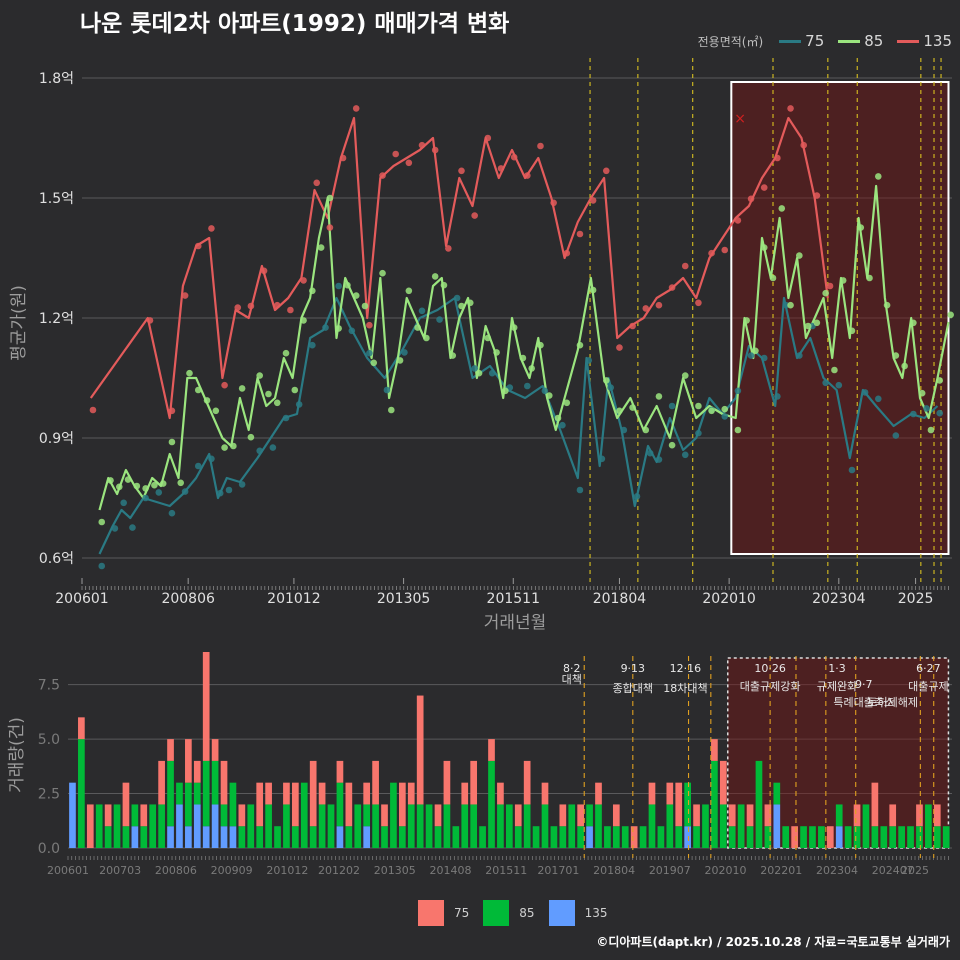  I want to click on policy-text-label: 대출규제, so click(928, 686).